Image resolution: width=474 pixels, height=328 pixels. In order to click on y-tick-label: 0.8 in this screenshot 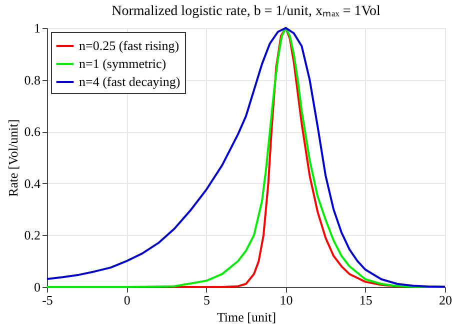, I will do `click(32, 80)`.